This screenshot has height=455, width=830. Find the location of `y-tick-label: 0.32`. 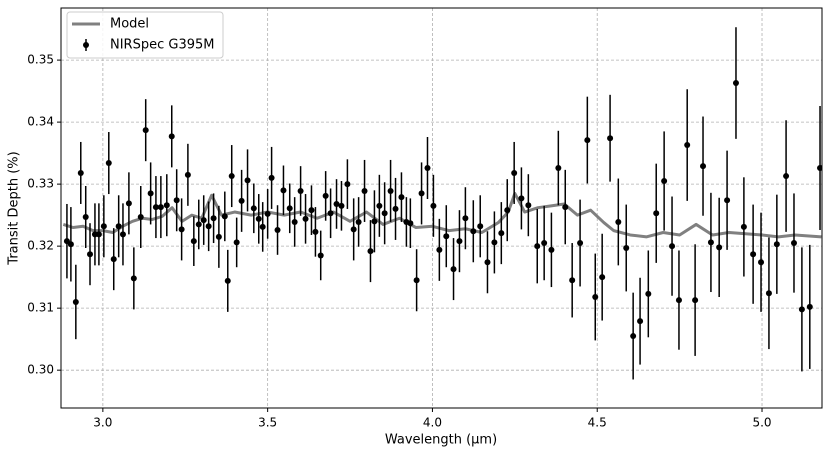

y-tick-label: 0.32 is located at coordinates (40, 246).